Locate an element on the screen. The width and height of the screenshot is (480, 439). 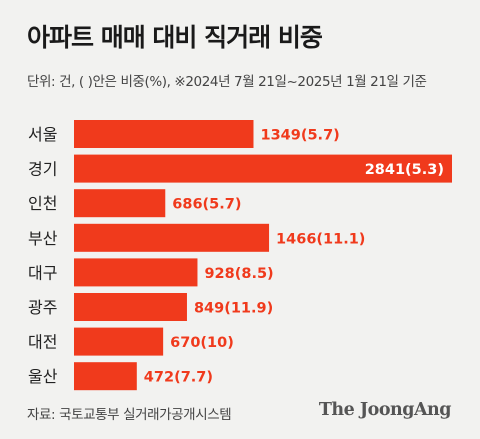
category-label: 서울 is located at coordinates (42, 134).